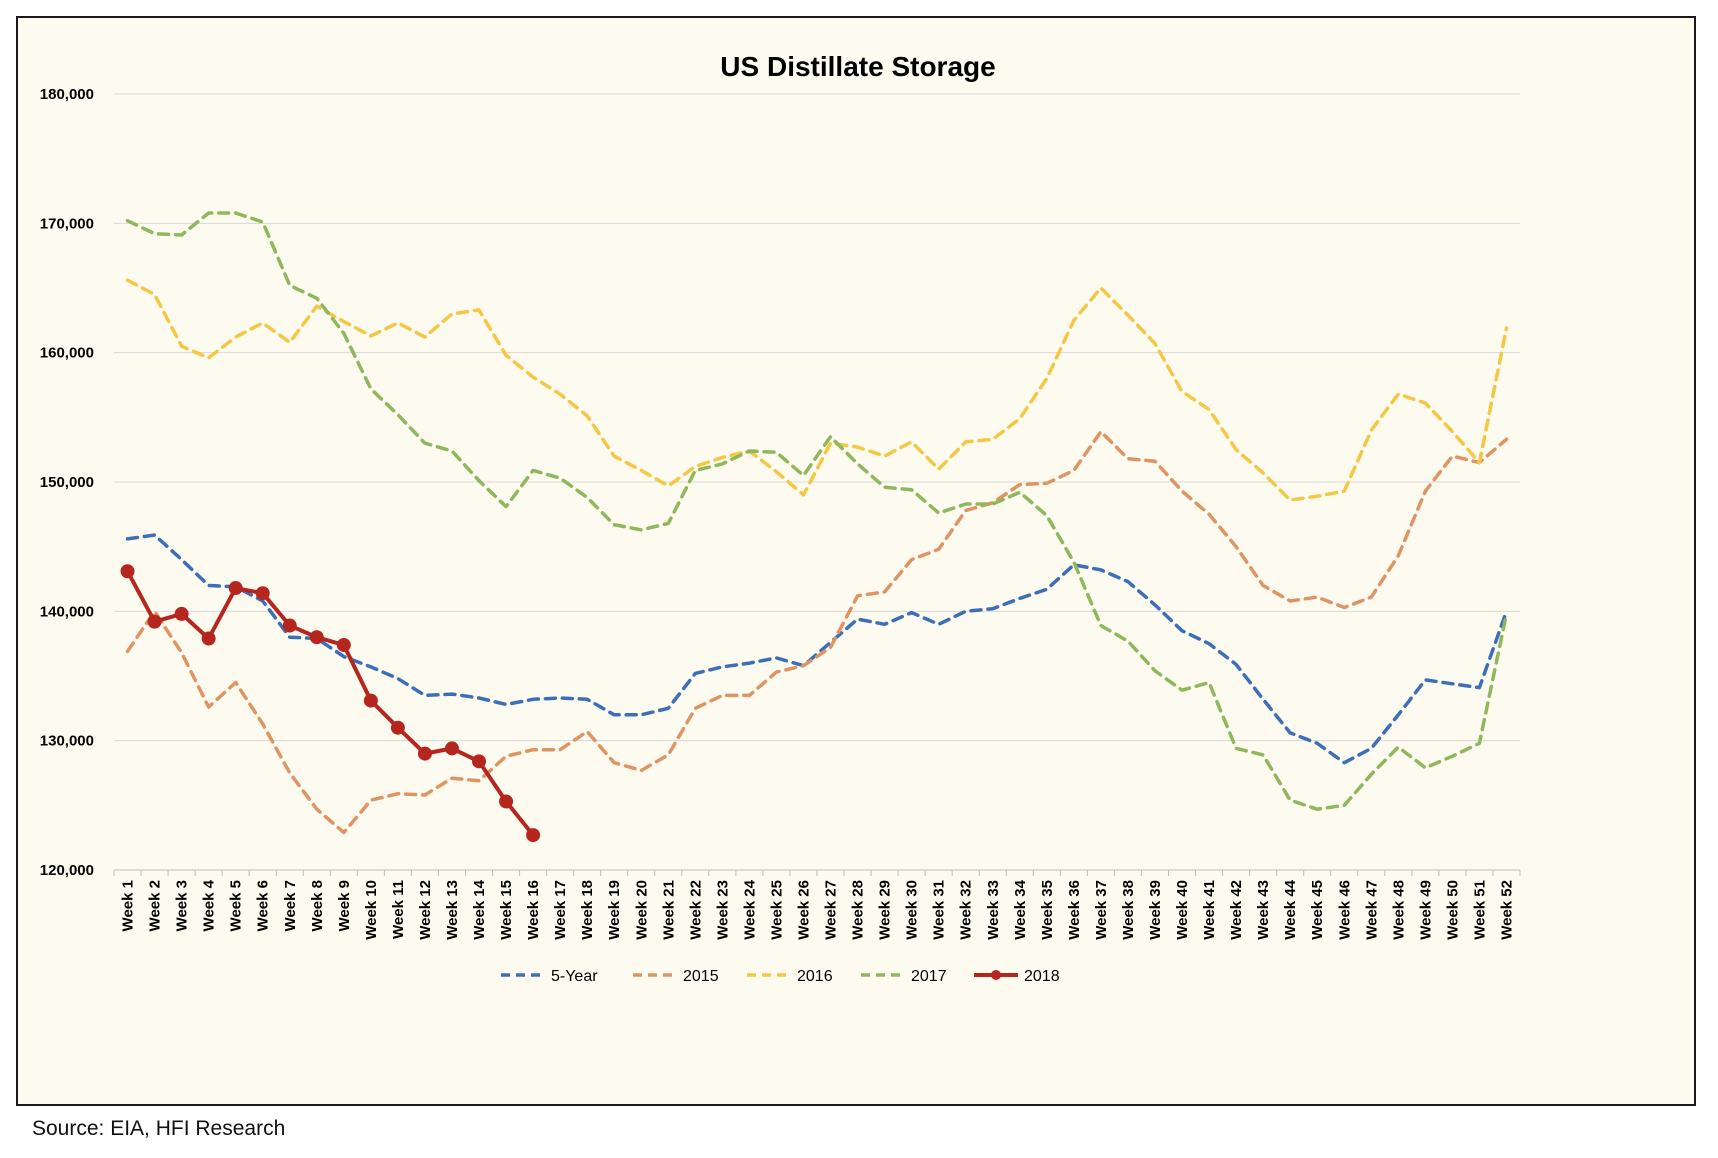 Image resolution: width=1718 pixels, height=1158 pixels. Describe the element at coordinates (790, 976) in the screenshot. I see `legend-item: 2016` at that location.